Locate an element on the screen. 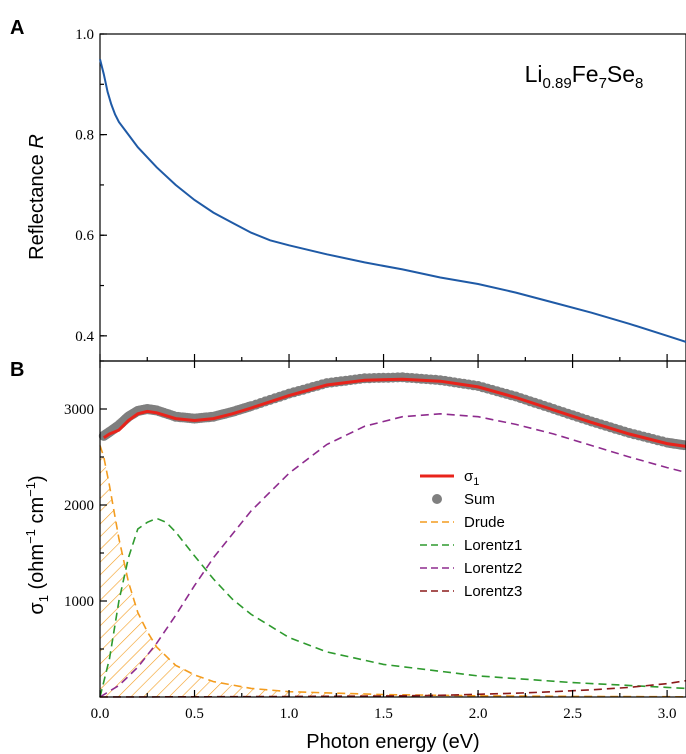  compound-formula: Li0.89Fe7Se8 is located at coordinates (584, 76).